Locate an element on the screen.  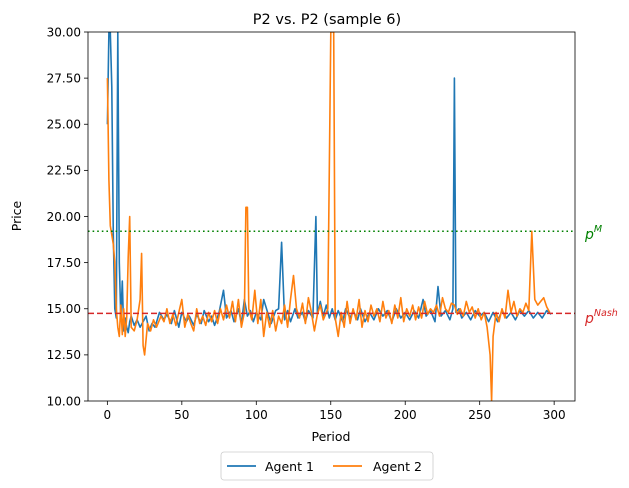
y-tick-label: 27.50 is located at coordinates (64, 78).